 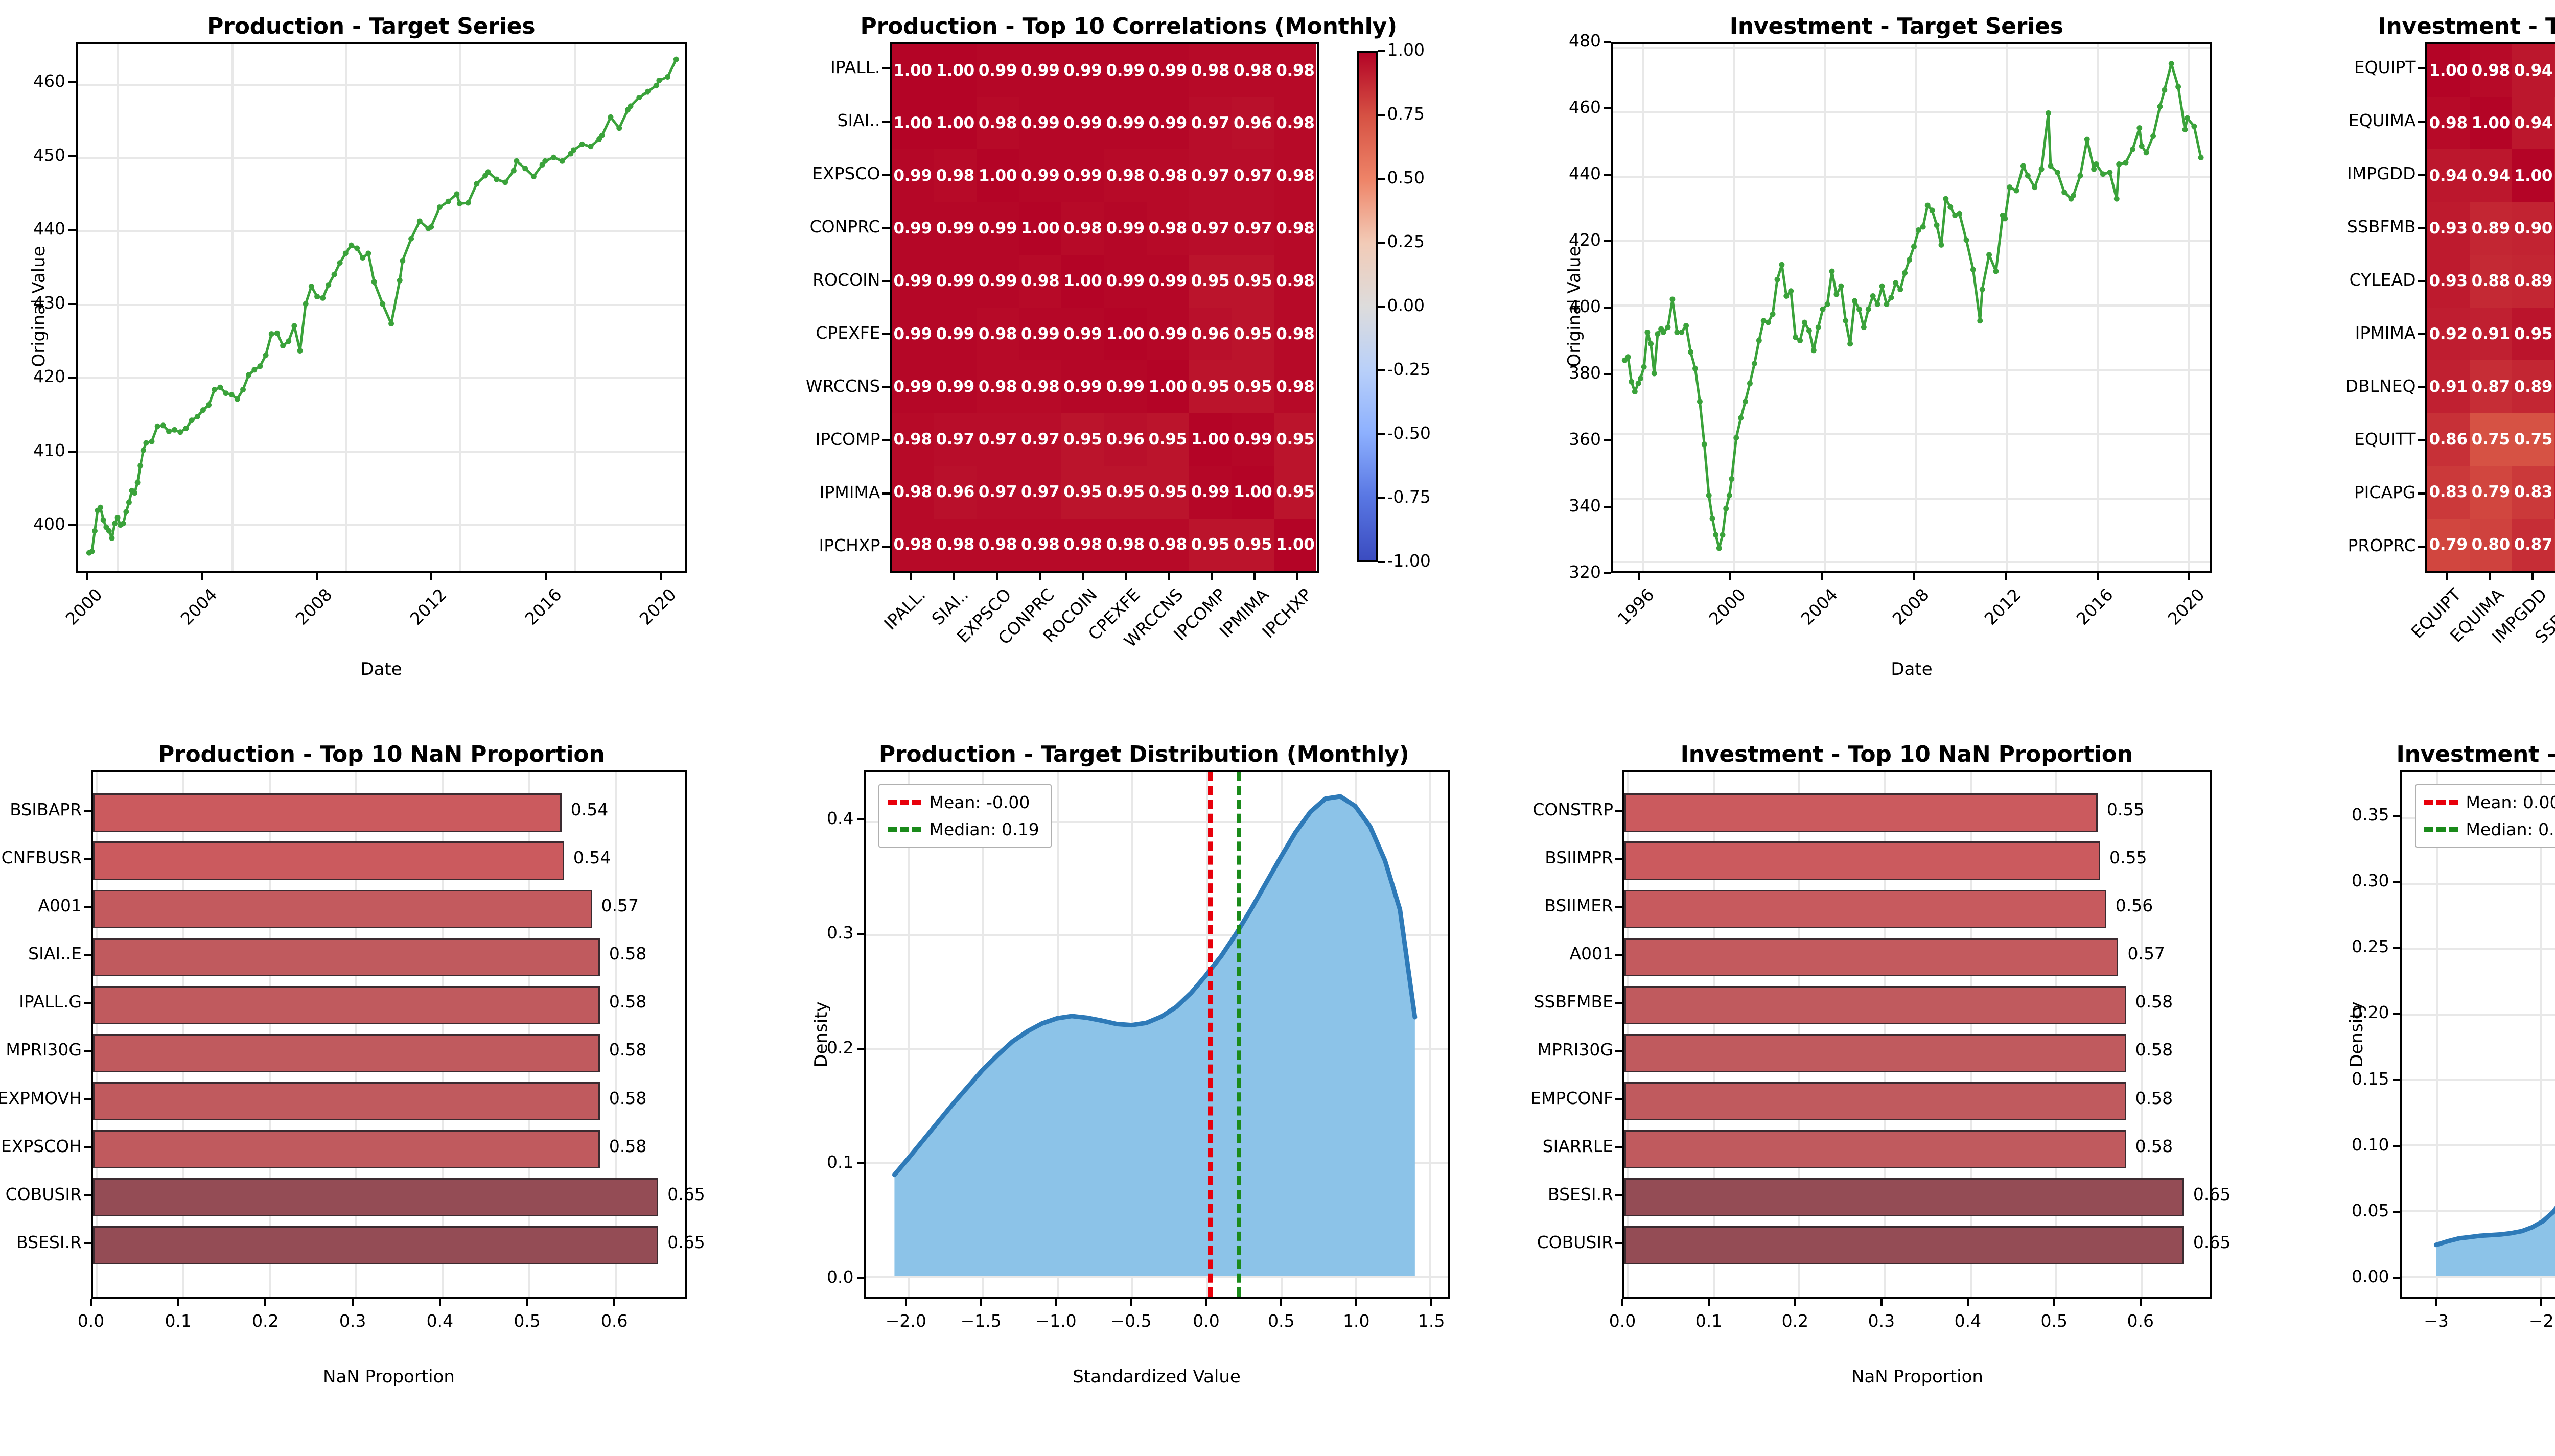 I want to click on legend-item-mean: Mean: 0.00, so click(x=2489, y=802).